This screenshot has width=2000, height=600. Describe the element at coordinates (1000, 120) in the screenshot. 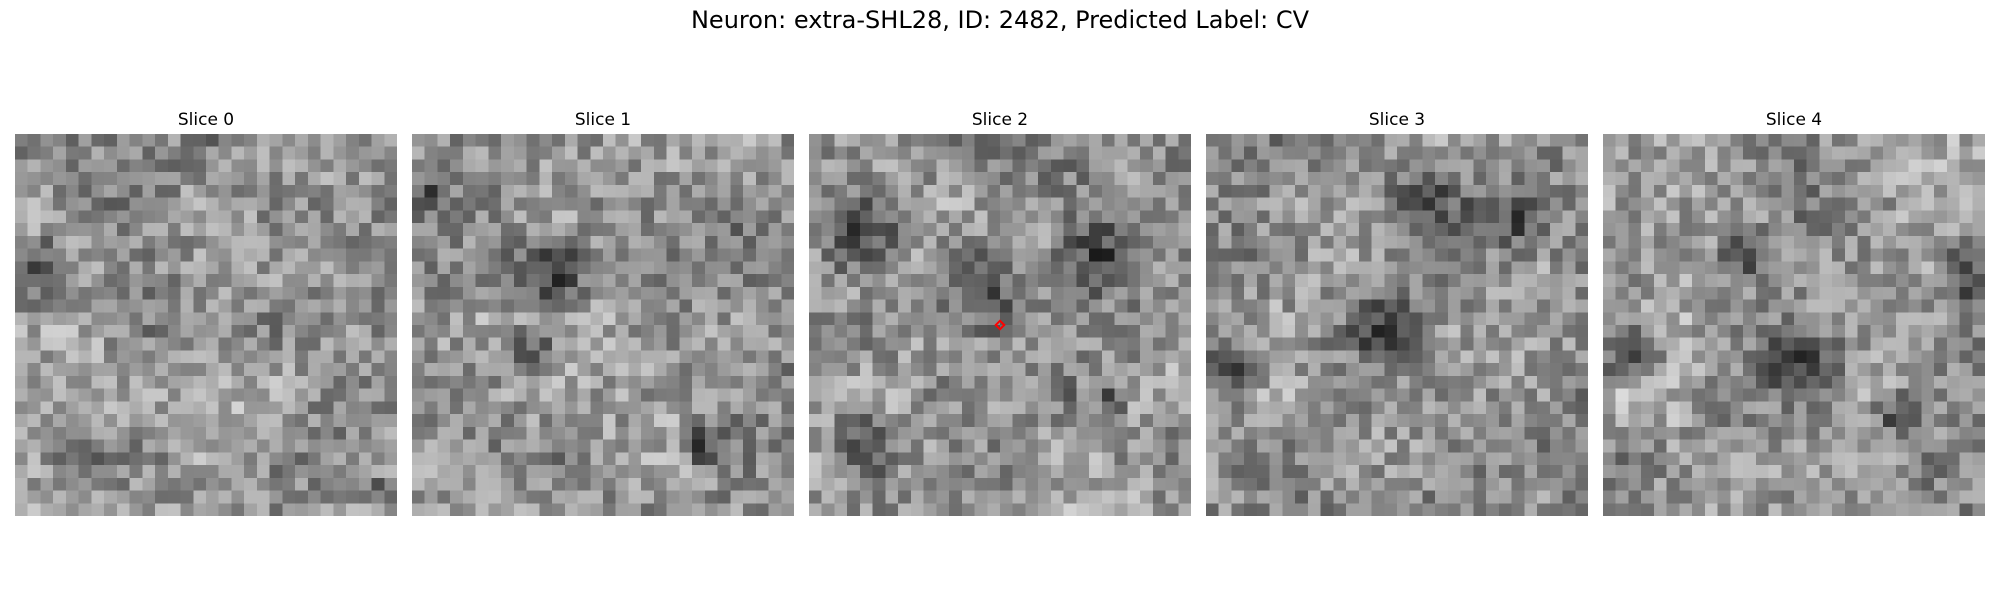

I see `slice-label: Slice 2` at that location.